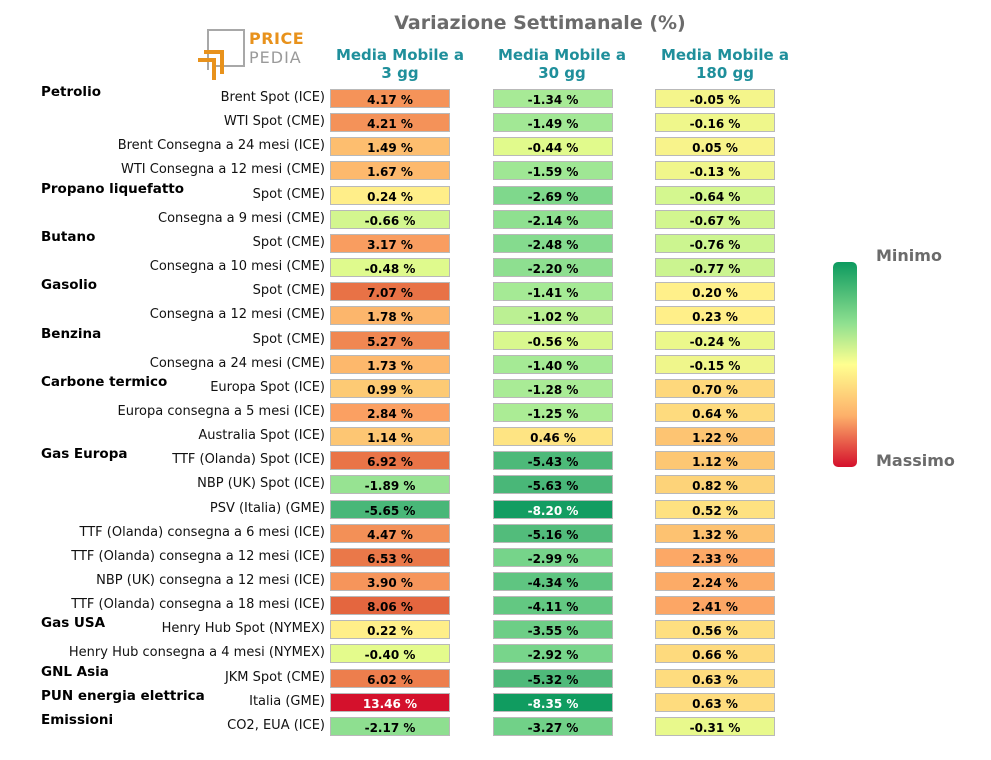  I want to click on value-cell: 7.07 %, so click(390, 292).